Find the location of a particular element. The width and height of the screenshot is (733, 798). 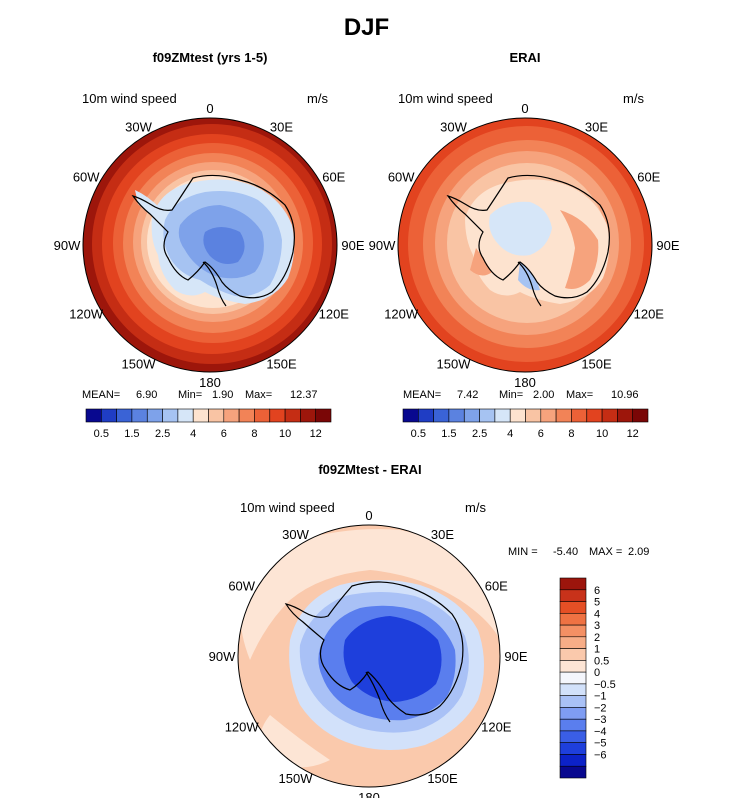

panel-2-colorbar-label: 10 is located at coordinates (602, 434).